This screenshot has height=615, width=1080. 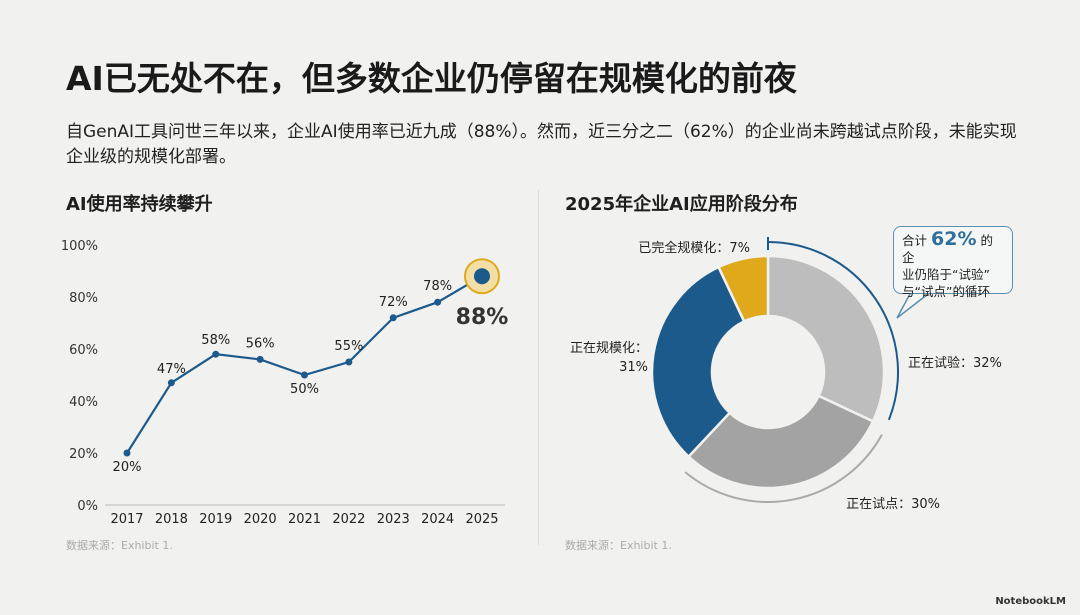 What do you see at coordinates (912, 306) in the screenshot?
I see `callout-pointer` at bounding box center [912, 306].